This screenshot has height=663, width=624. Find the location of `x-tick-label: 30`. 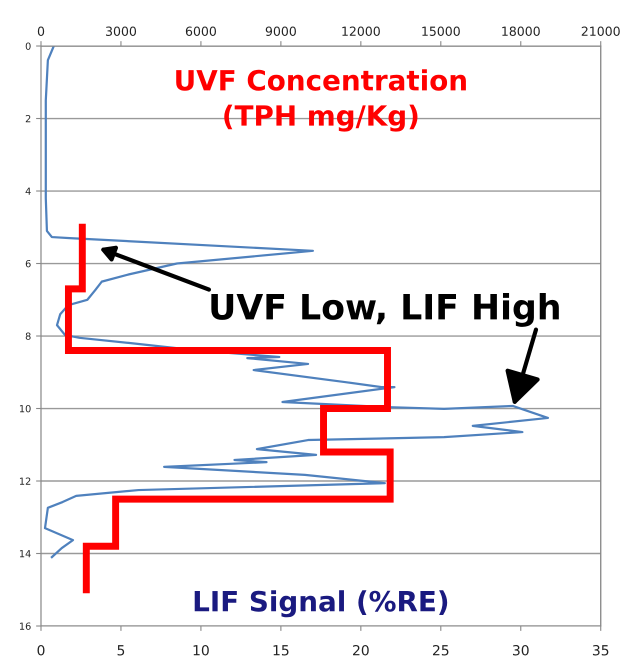

x-tick-label: 30 is located at coordinates (520, 650).